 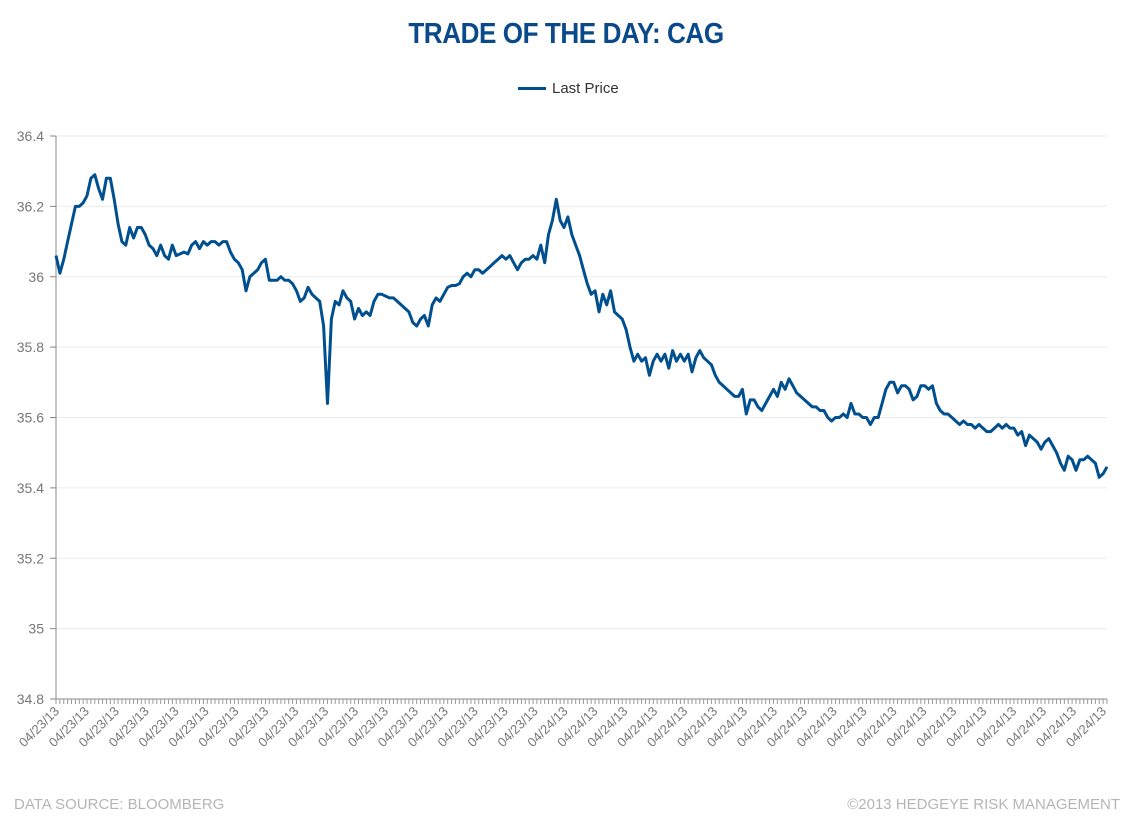 I want to click on legend-swatch-last-price, so click(x=532, y=88).